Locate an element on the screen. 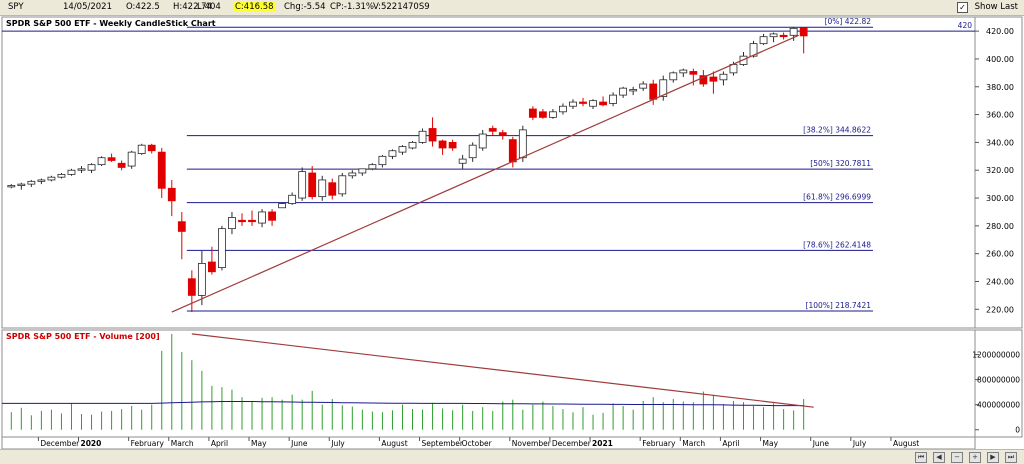 This screenshot has width=1024, height=464. date-tick-label: 2021 is located at coordinates (602, 443).